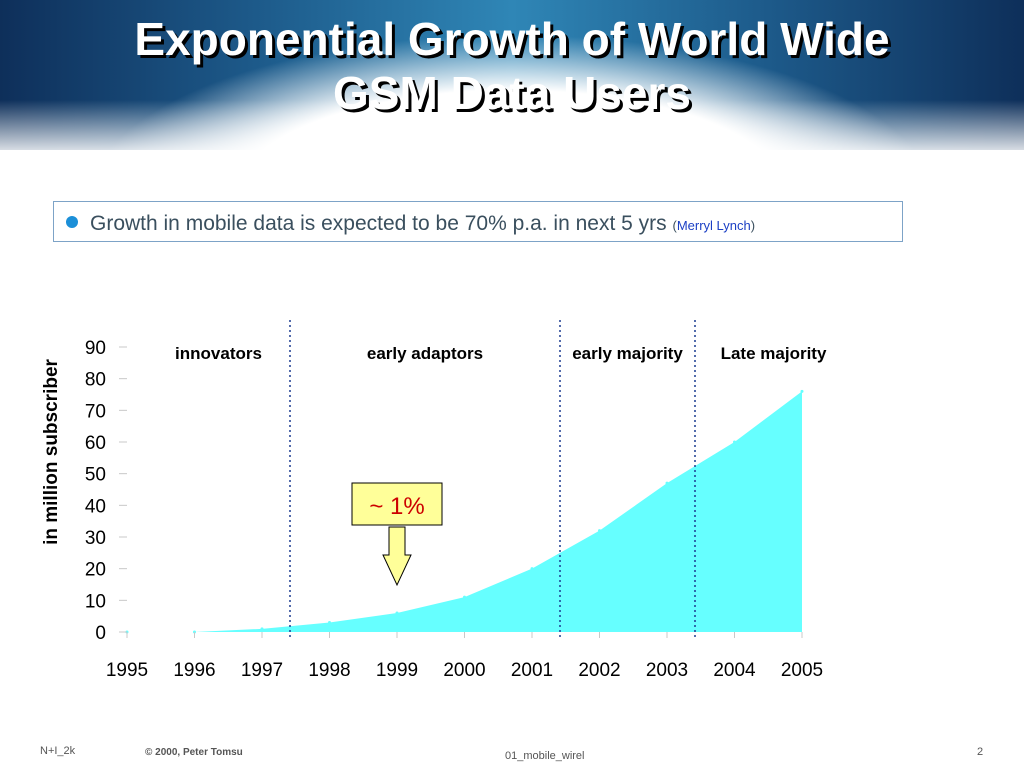 This screenshot has height=768, width=1024. I want to click on data-point-2004, so click(734, 442).